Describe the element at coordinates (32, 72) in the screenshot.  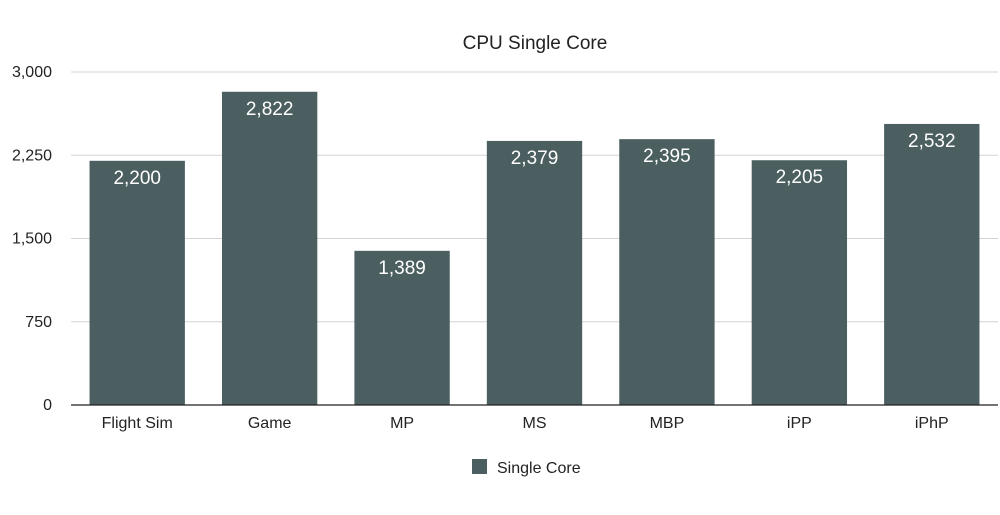
I see `y-tick-label: 3,000` at that location.